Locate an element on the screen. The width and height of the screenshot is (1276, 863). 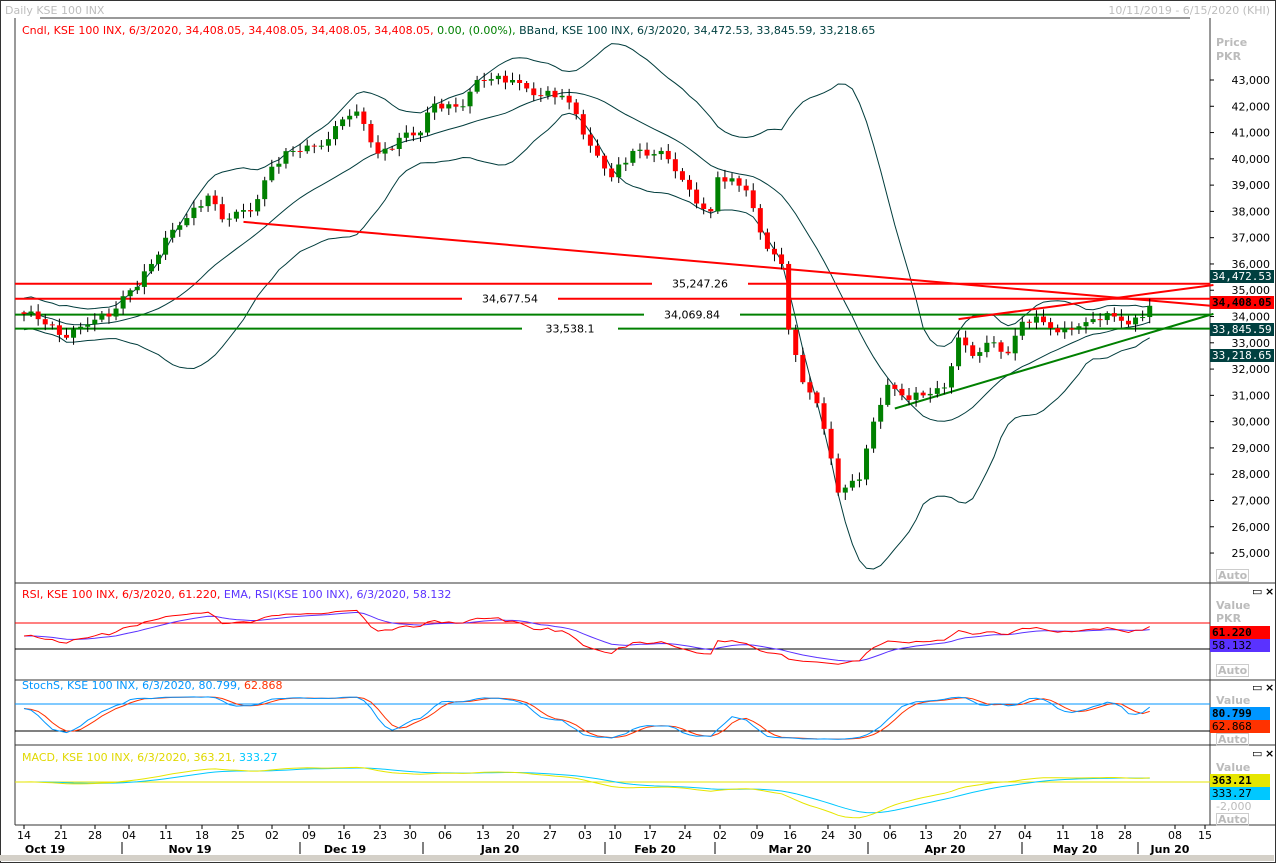
macd-legend-signal: 333.27 is located at coordinates (258, 757).